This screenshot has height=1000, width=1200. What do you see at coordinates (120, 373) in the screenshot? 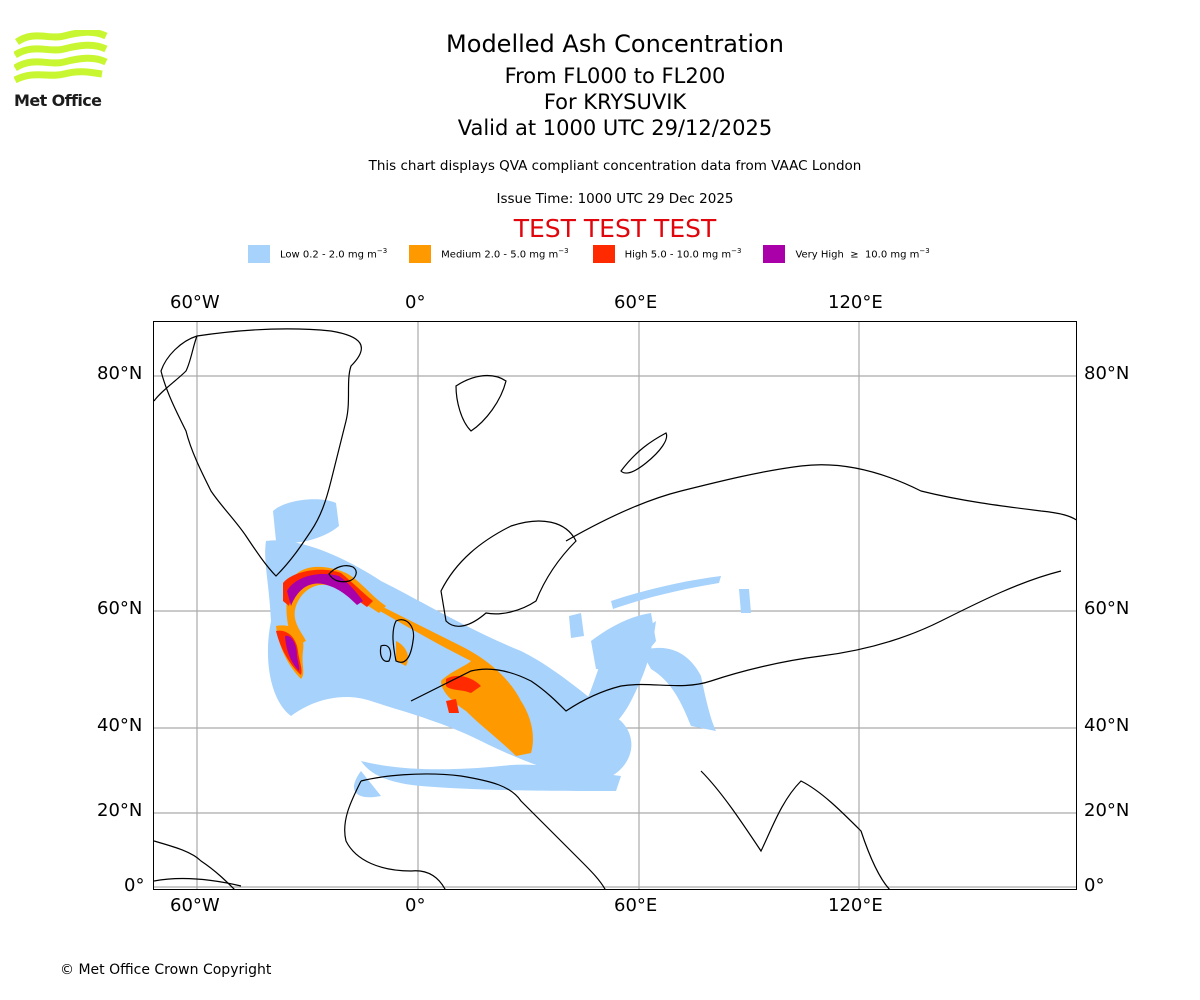
I see `lat-tick-left-80n: 80°N` at bounding box center [120, 373].